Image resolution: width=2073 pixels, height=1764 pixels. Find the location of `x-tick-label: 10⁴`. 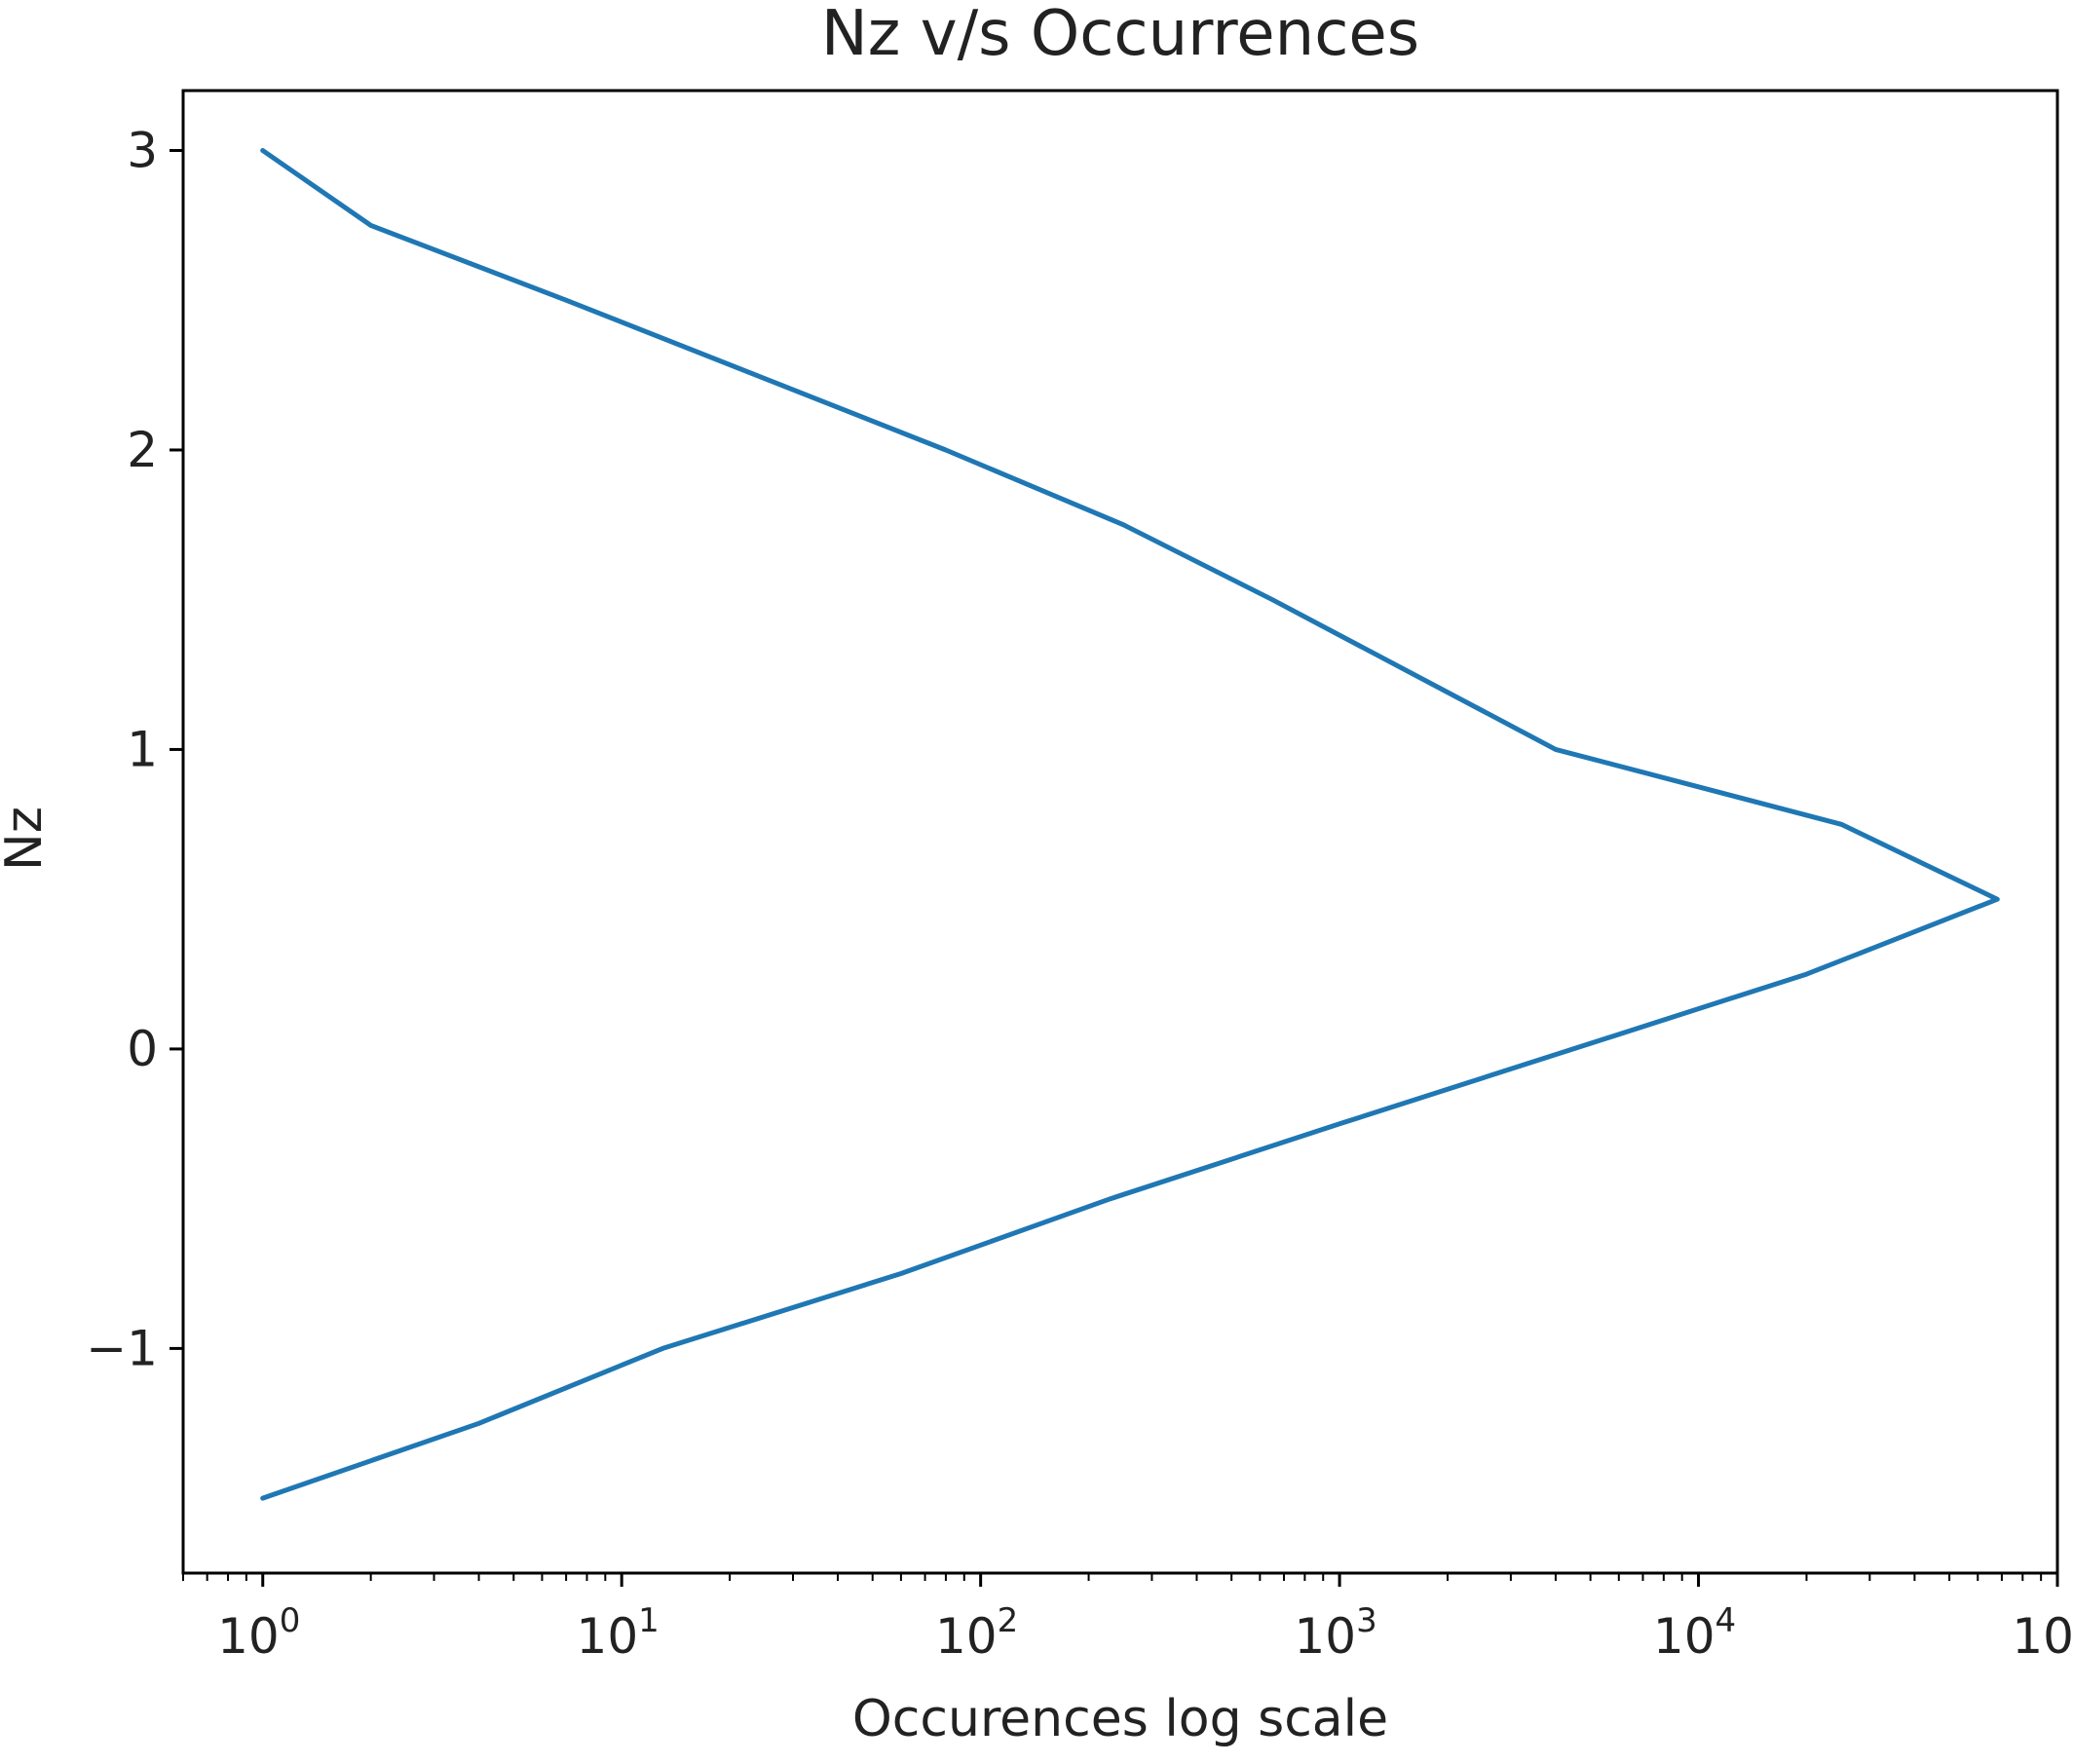

x-tick-label: 10⁴ is located at coordinates (1694, 1633).